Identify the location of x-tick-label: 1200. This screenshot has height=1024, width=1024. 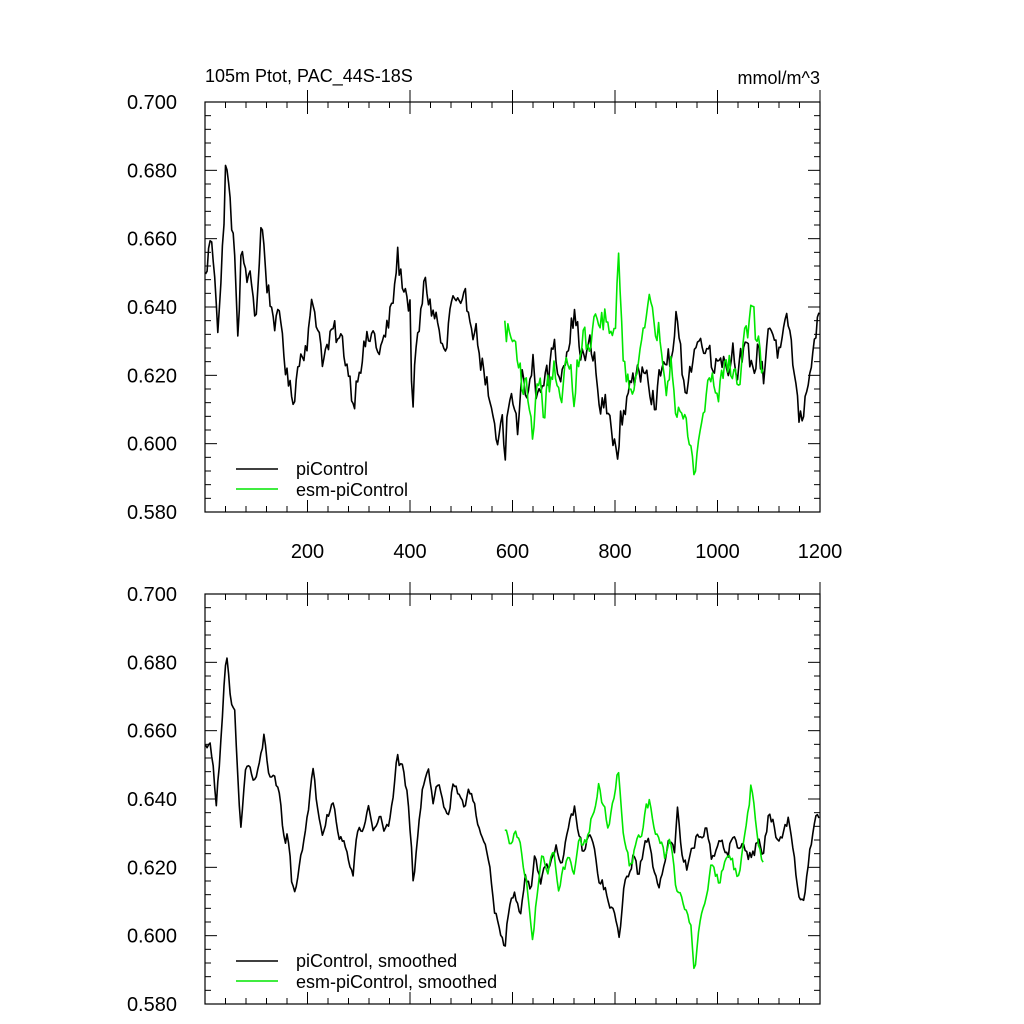
(820, 552).